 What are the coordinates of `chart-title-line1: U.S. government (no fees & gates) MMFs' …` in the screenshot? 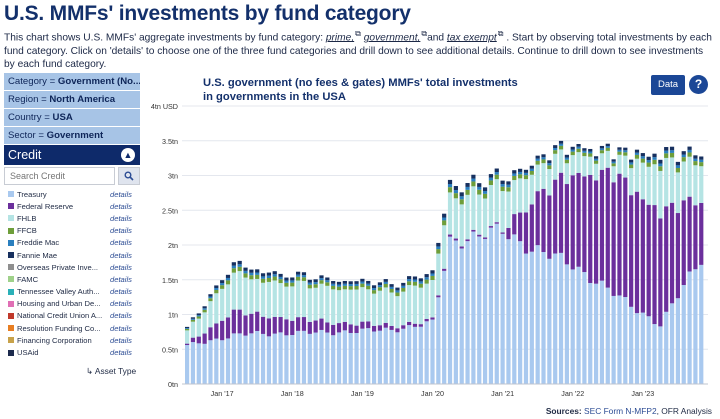 It's located at (360, 83).